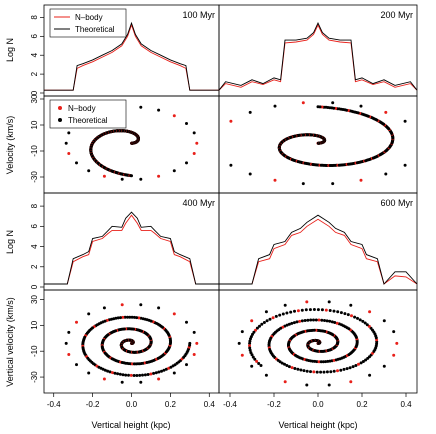  Describe the element at coordinates (318, 343) in the screenshot. I see `panel-bottom-right-plot` at that location.